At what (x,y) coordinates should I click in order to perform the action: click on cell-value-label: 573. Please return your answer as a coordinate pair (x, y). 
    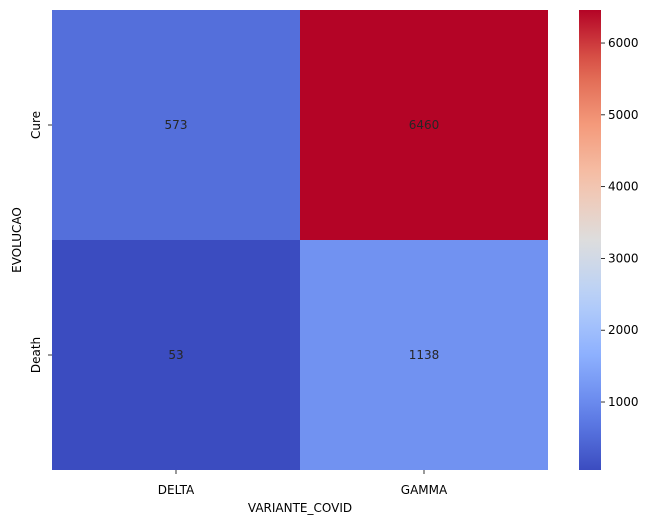
    Looking at the image, I should click on (176, 125).